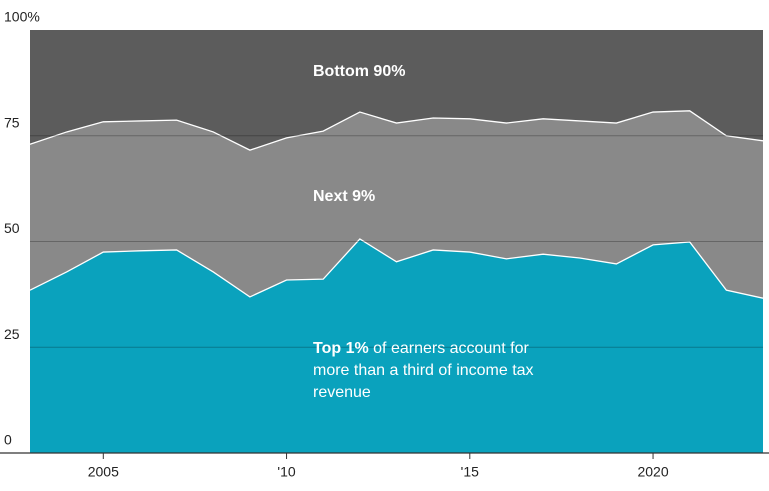 The image size is (769, 491). I want to click on series-label: Next 9%, so click(344, 196).